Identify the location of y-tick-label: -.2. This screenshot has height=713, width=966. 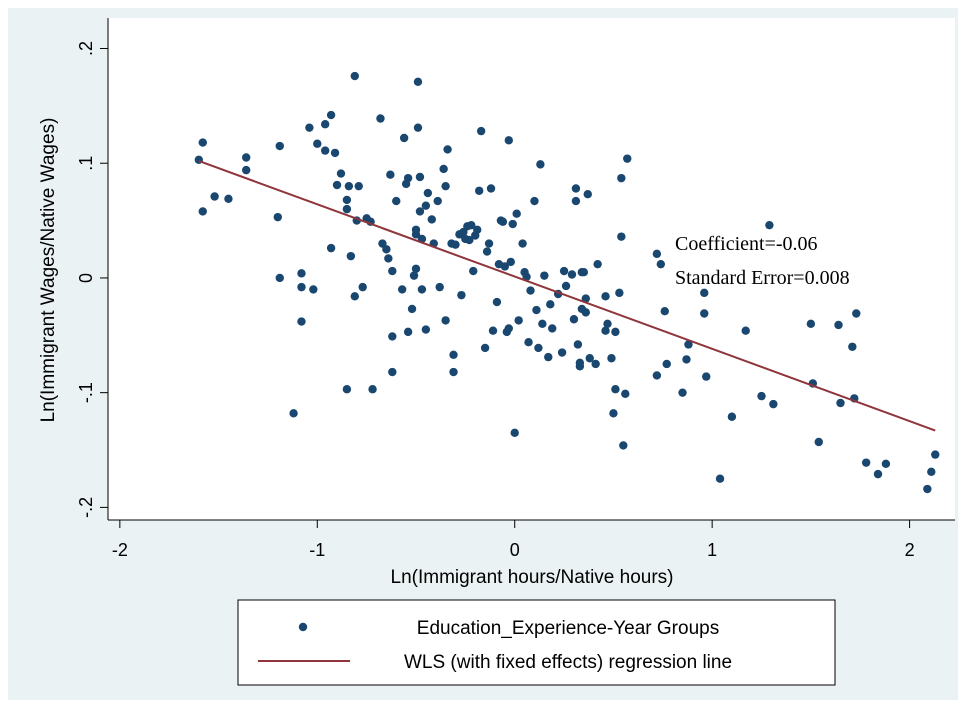
(86, 507).